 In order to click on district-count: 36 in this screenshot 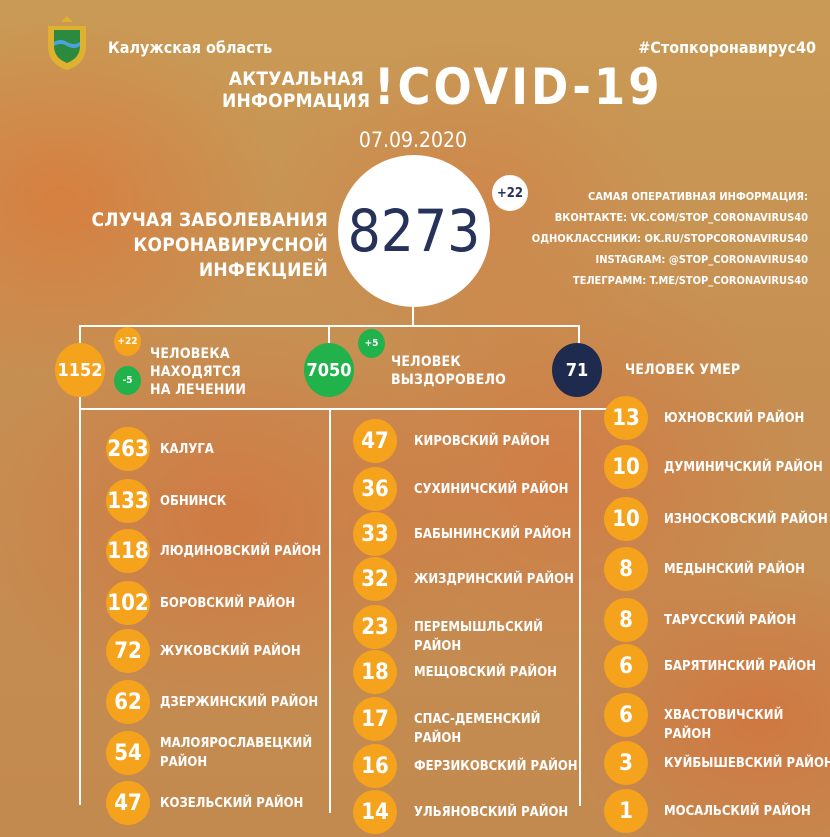, I will do `click(375, 489)`.